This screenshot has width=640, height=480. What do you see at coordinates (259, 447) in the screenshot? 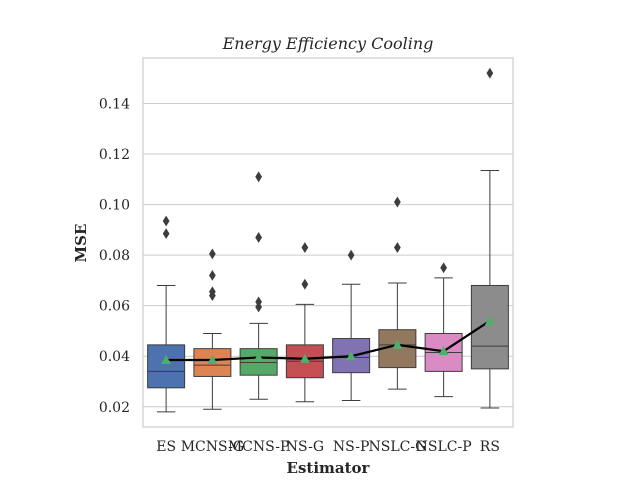
I see `x-tick-label: MCNS-P` at bounding box center [259, 447].